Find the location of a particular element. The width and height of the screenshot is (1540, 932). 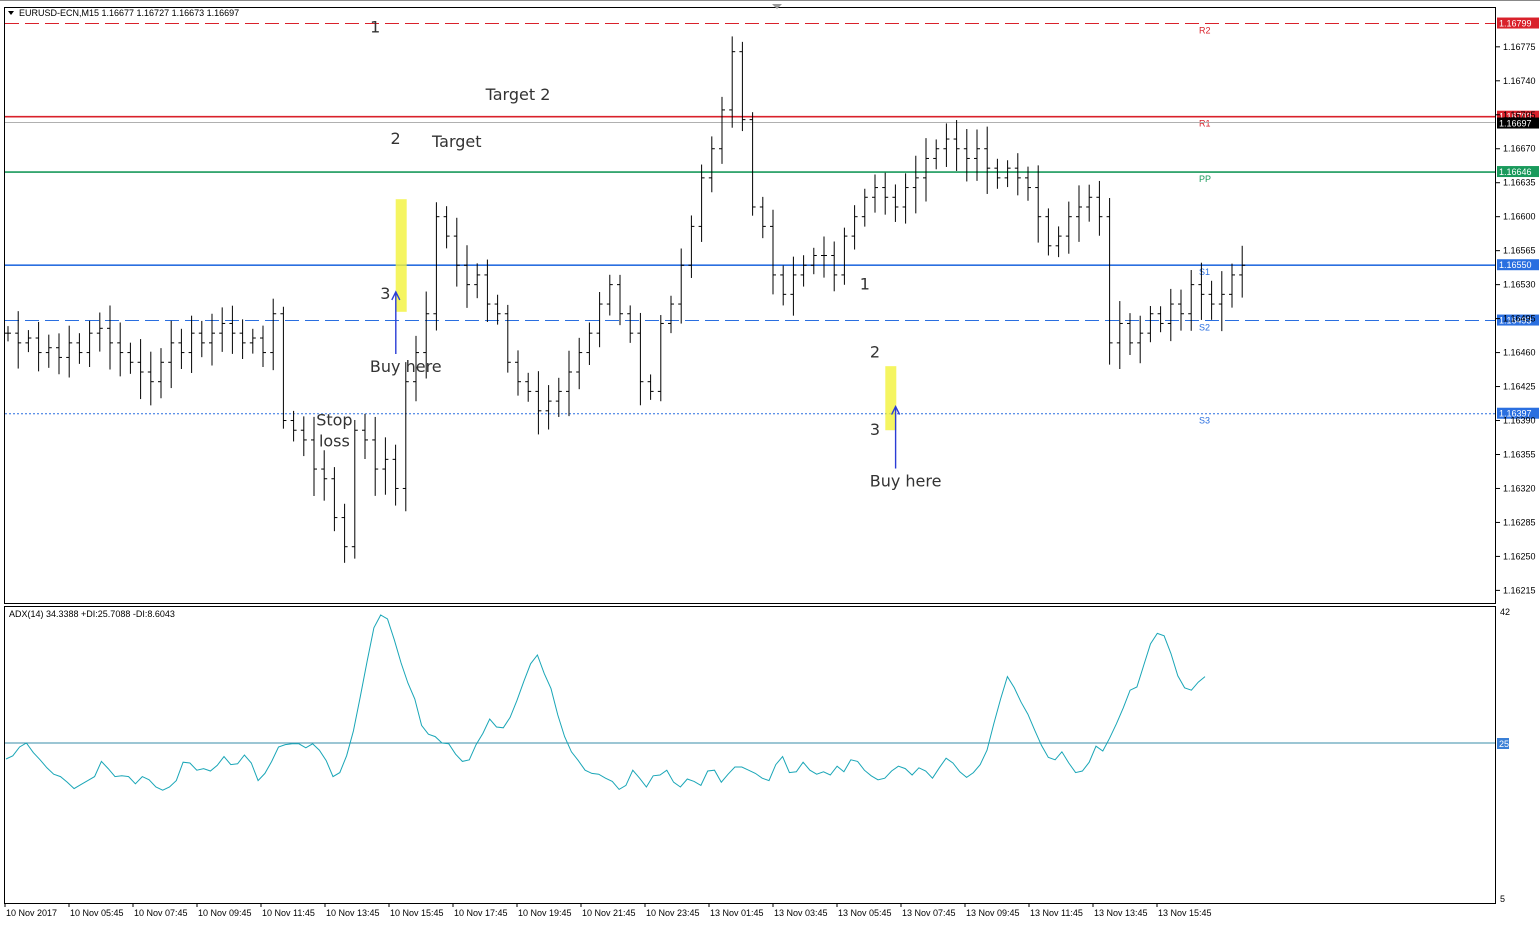

price-tick-label: 1.16215 is located at coordinates (1519, 590).